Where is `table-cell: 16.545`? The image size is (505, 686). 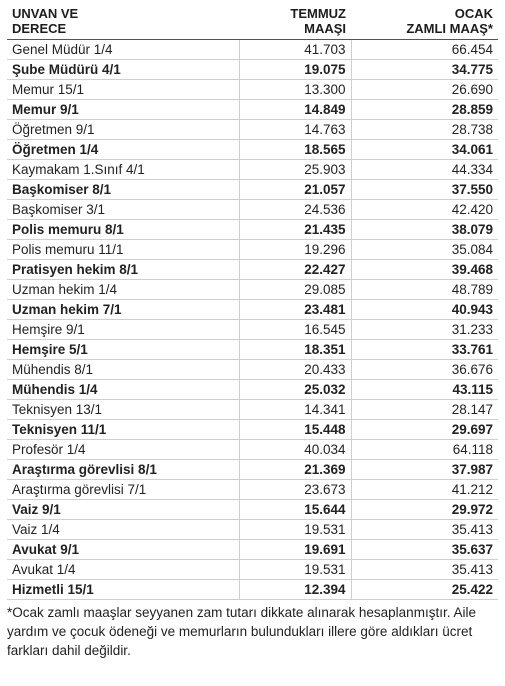 table-cell: 16.545 is located at coordinates (295, 329).